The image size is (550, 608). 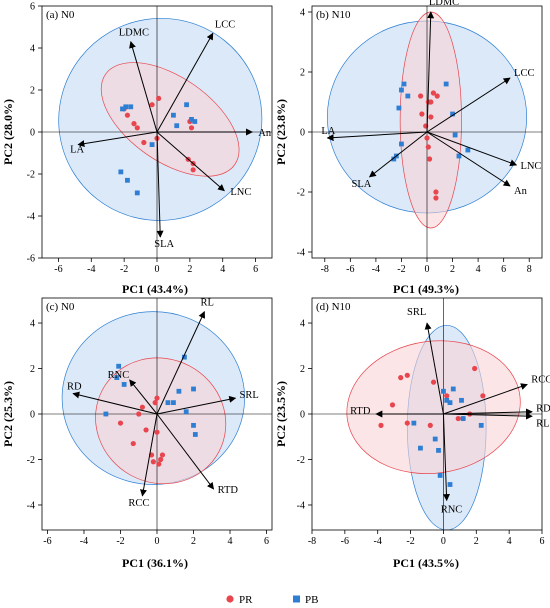 I want to click on vector-label-rl: RL, so click(x=542, y=423).